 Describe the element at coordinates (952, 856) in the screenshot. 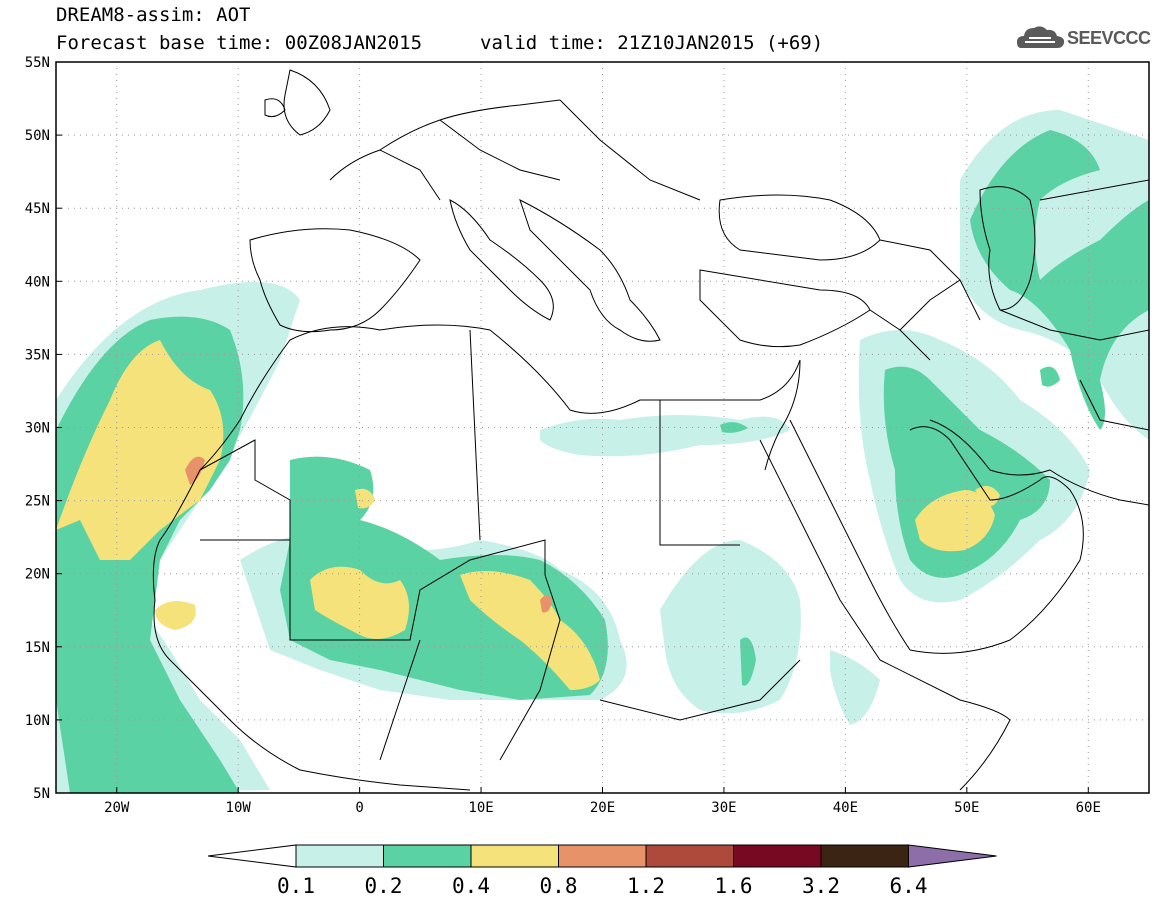

I see `colorbar-over-triangle` at that location.